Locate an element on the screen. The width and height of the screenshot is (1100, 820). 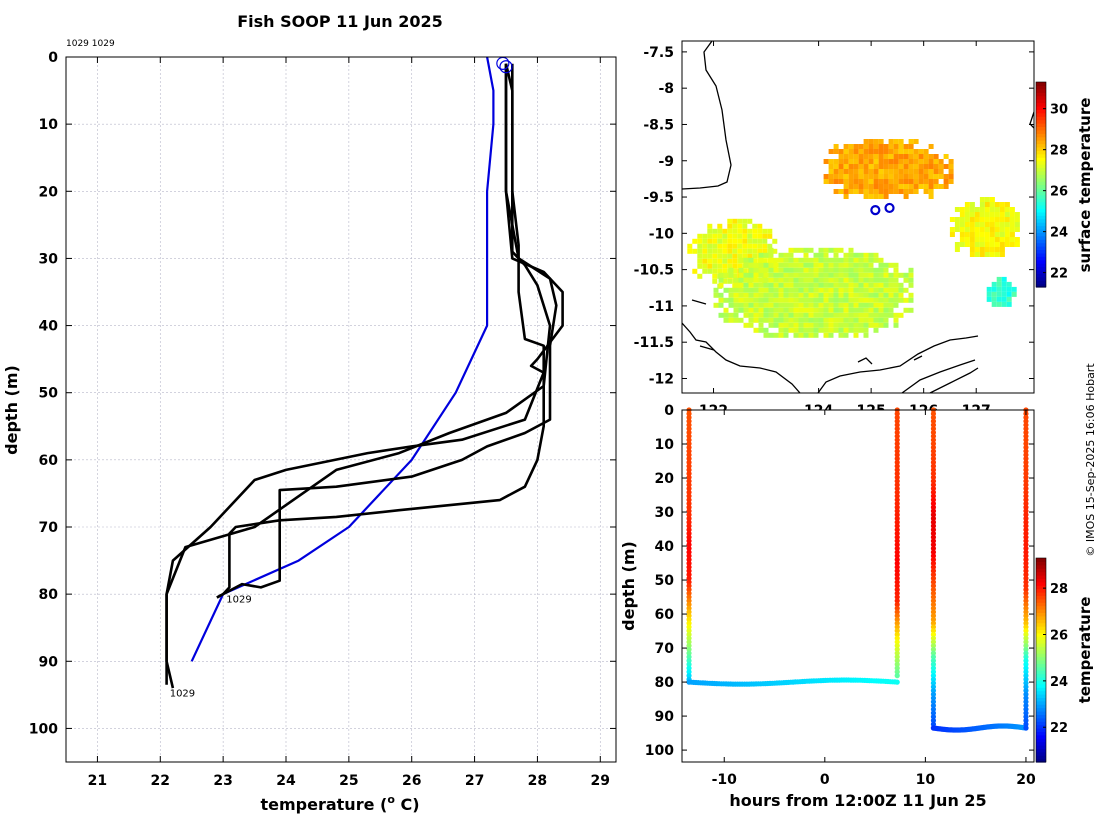
profiles-ylabel: depth (m) is located at coordinates (11, 410).